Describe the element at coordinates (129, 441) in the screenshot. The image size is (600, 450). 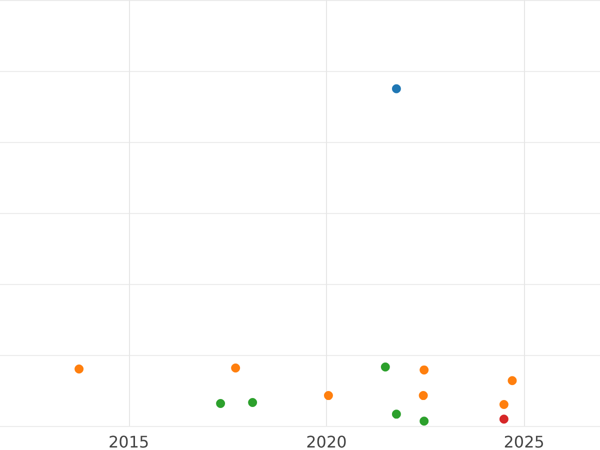
I see `x-tick-label: 2015` at that location.